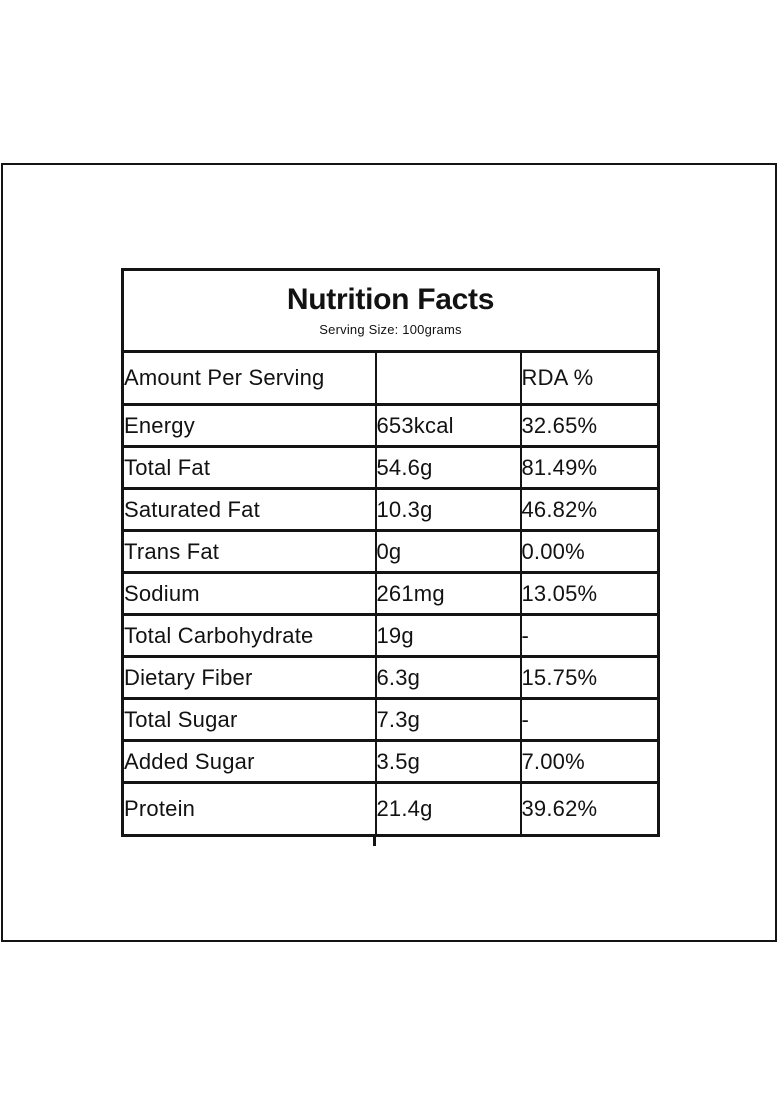 The image size is (780, 1108). What do you see at coordinates (448, 677) in the screenshot?
I see `amount-cell: 6.3g` at bounding box center [448, 677].